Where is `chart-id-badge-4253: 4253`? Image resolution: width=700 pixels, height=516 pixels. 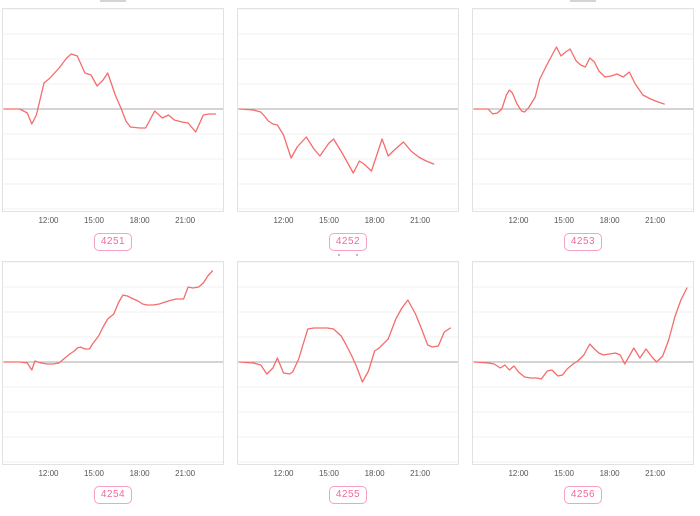
chart-id-badge-4253: 4253 is located at coordinates (583, 242).